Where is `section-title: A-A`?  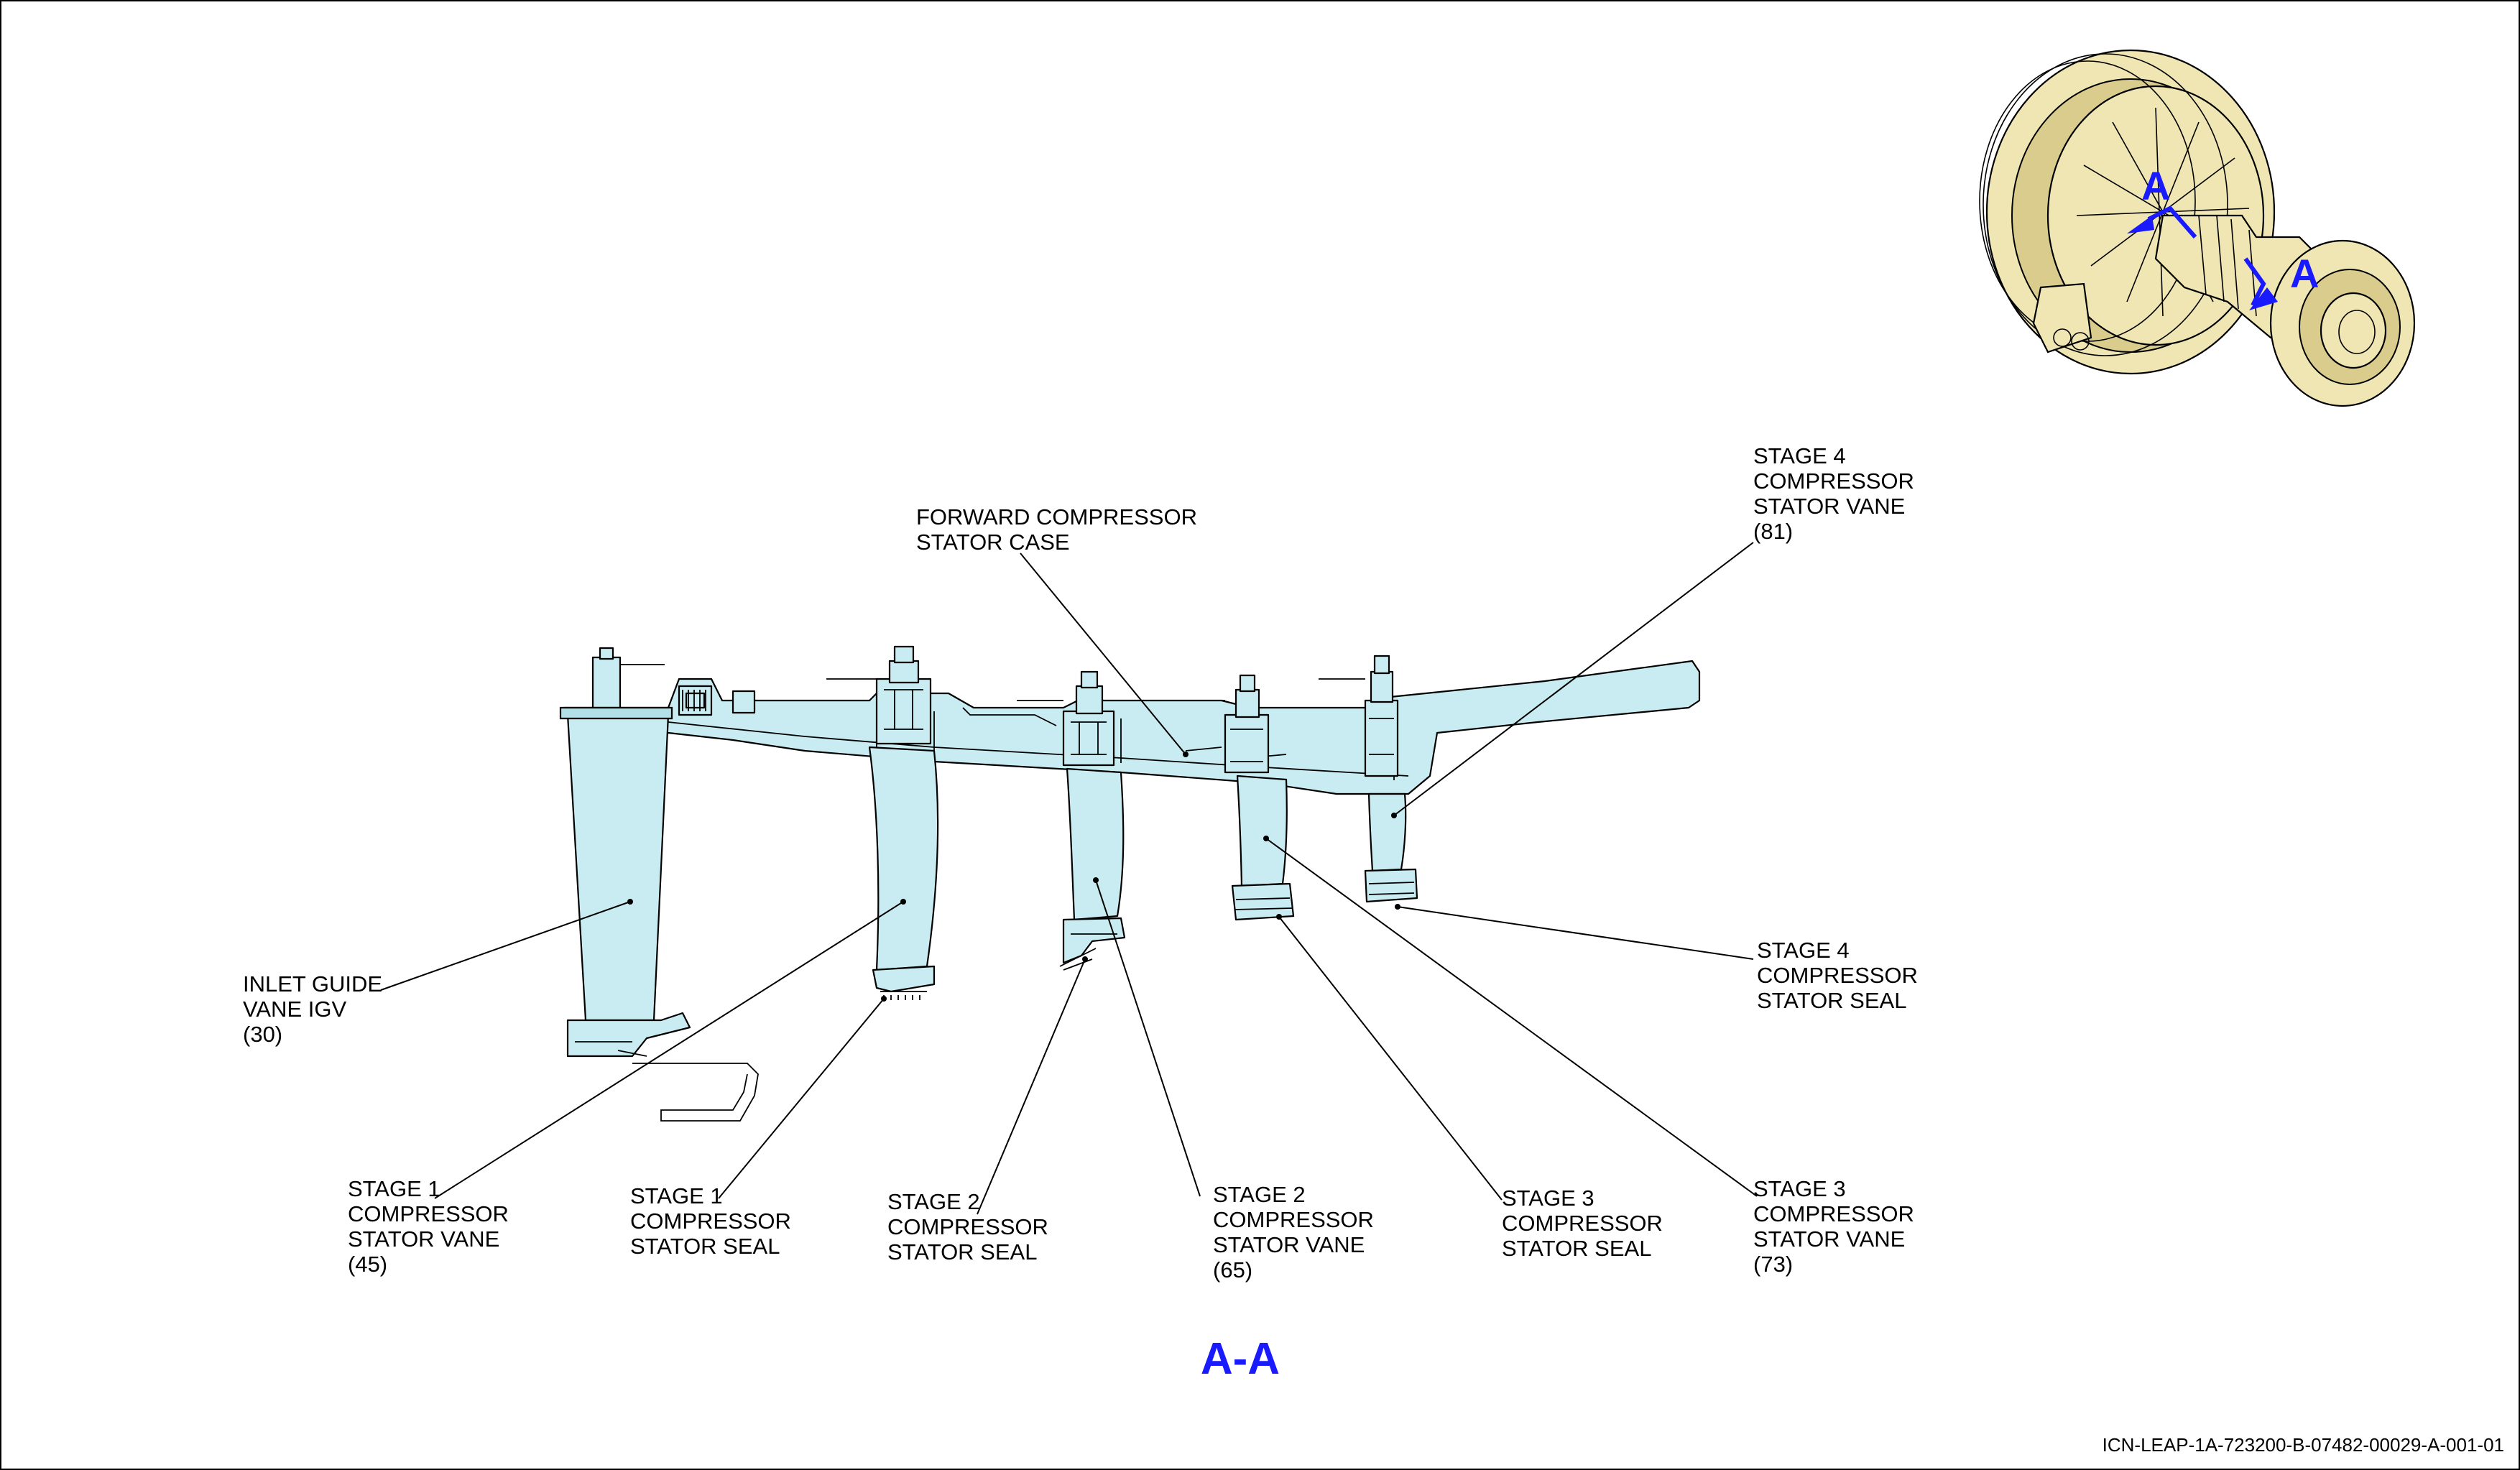 section-title: A-A is located at coordinates (1240, 1359).